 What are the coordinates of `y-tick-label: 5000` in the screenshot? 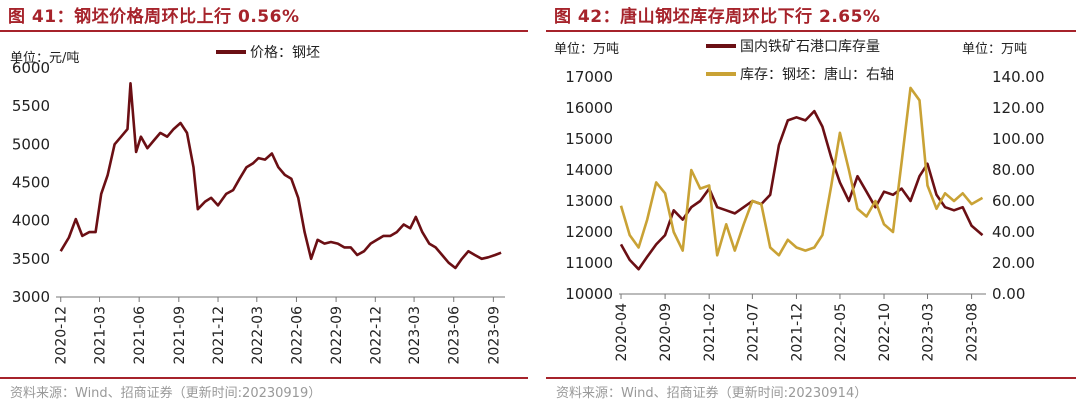 It's located at (31, 144).